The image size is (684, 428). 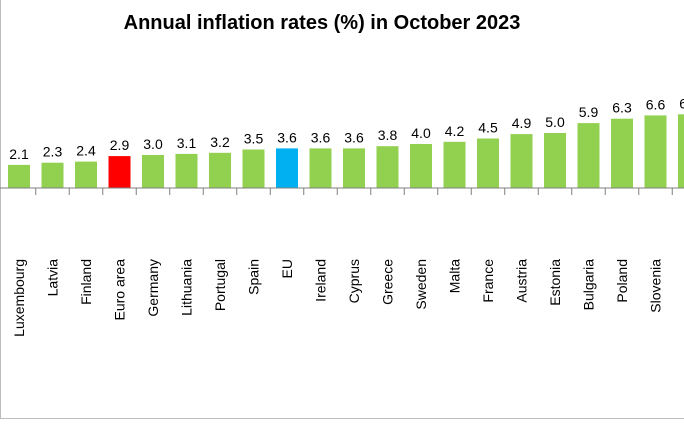 I want to click on value-label-poland: 6.3, so click(x=622, y=108).